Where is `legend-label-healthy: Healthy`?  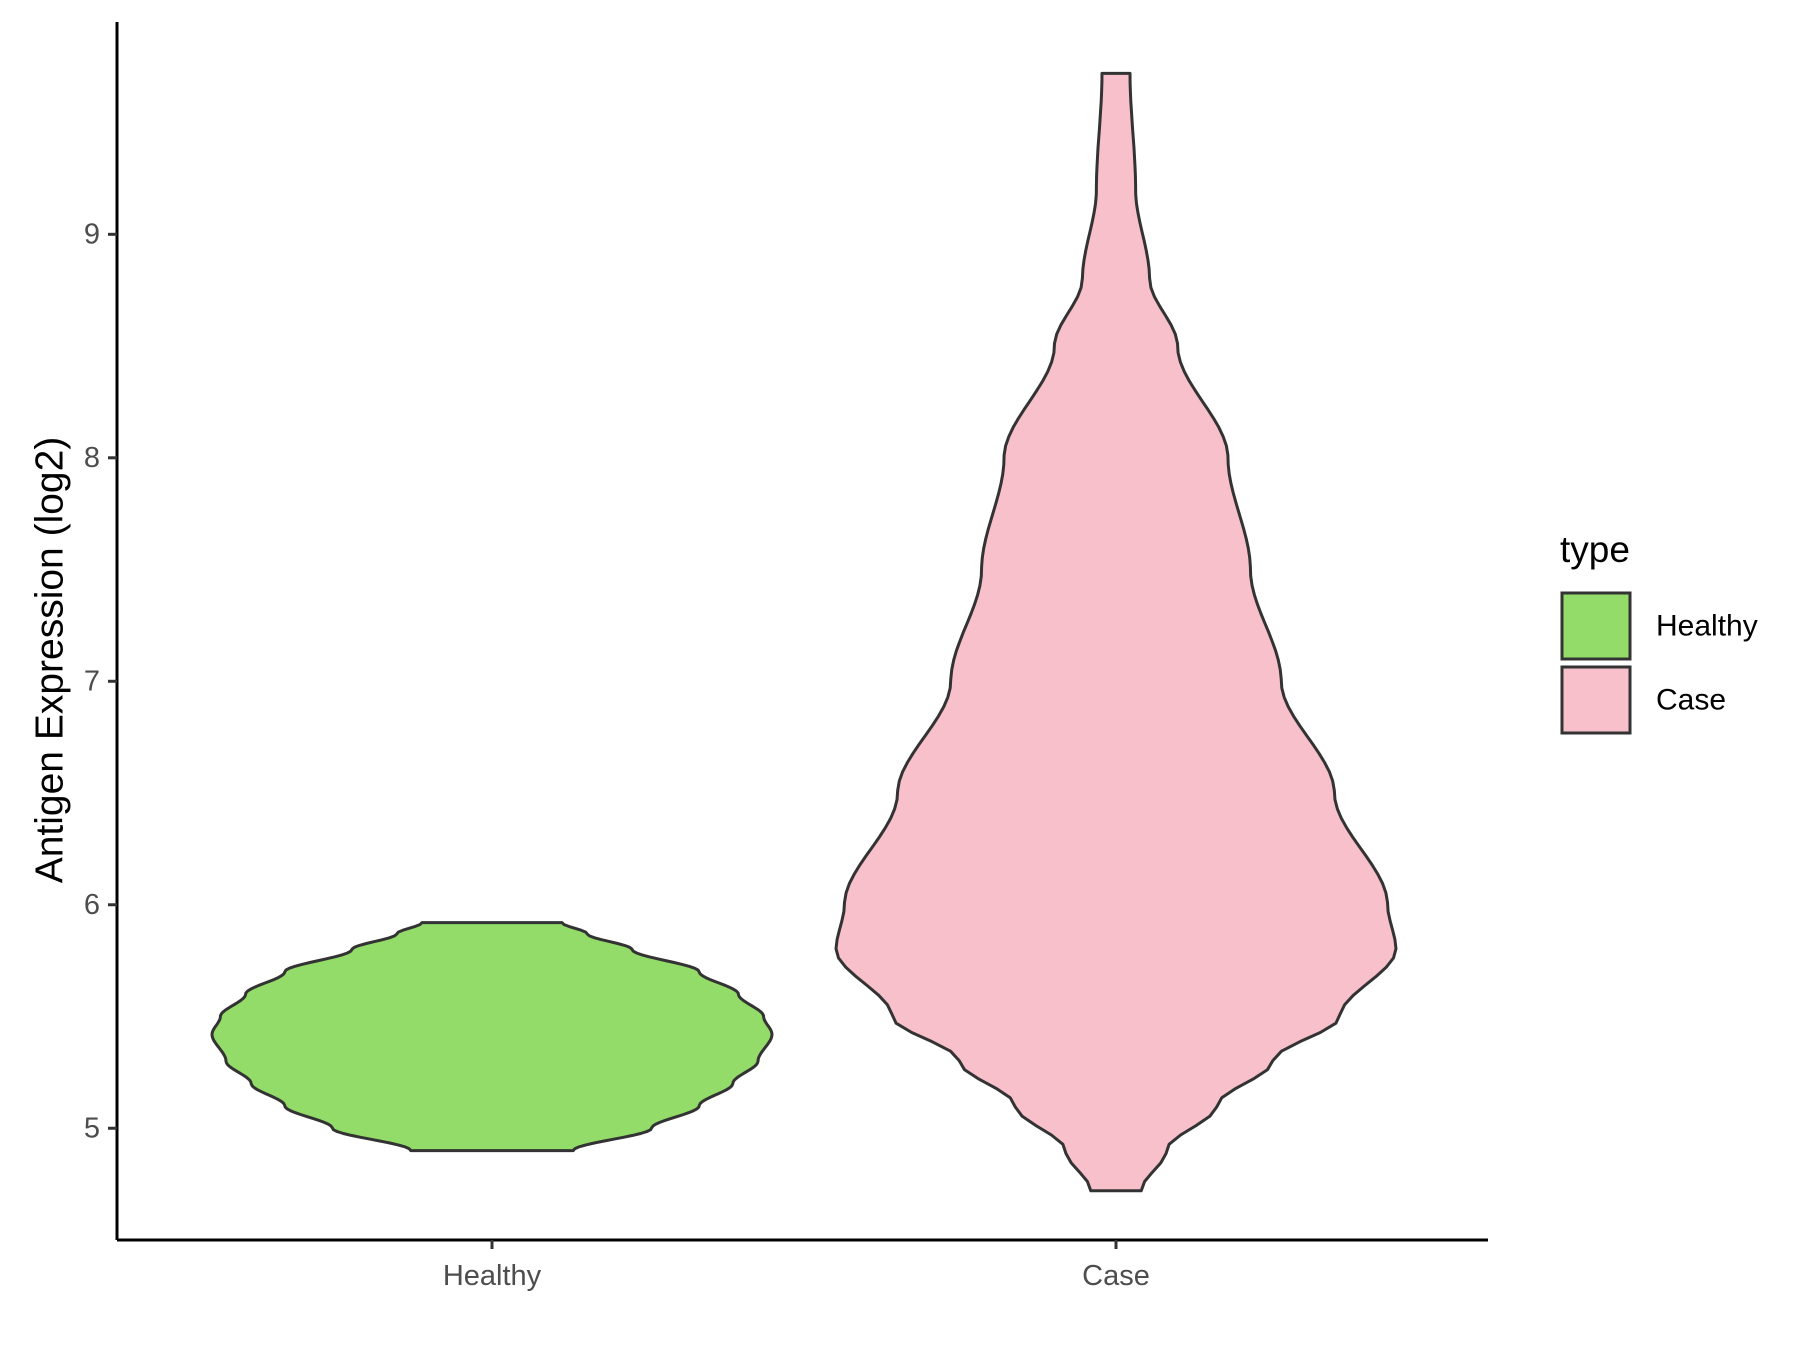 legend-label-healthy: Healthy is located at coordinates (1707, 626).